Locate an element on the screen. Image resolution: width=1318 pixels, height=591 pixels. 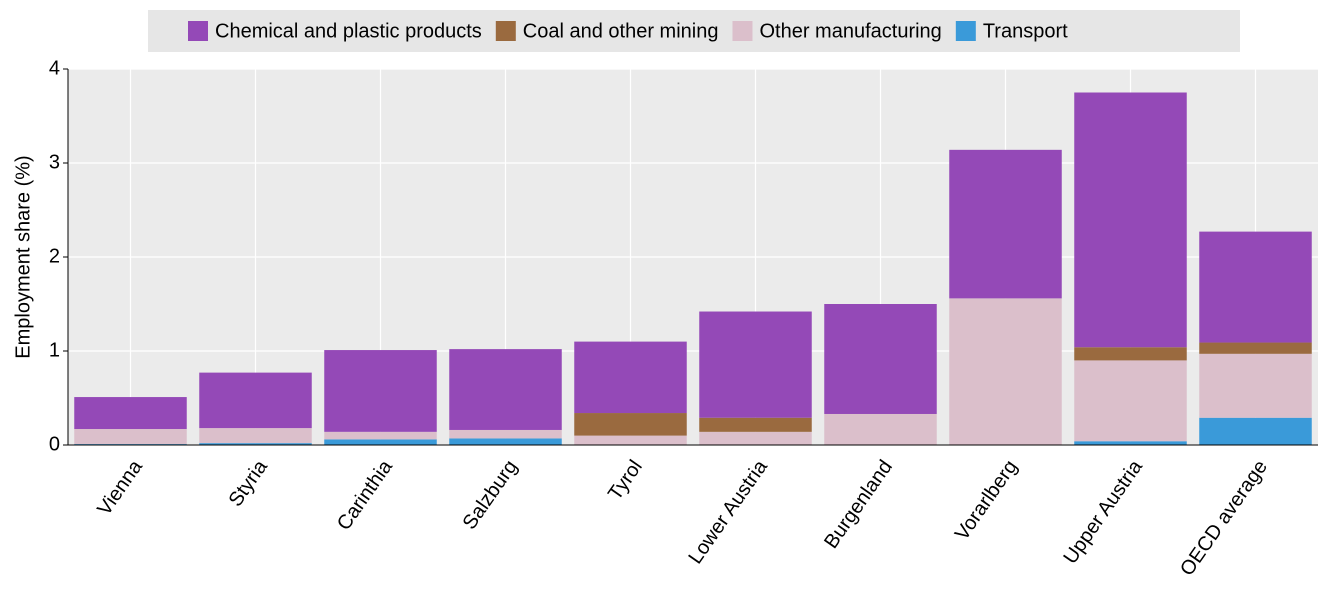
x-tick-label: Vienna is located at coordinates (120, 488).